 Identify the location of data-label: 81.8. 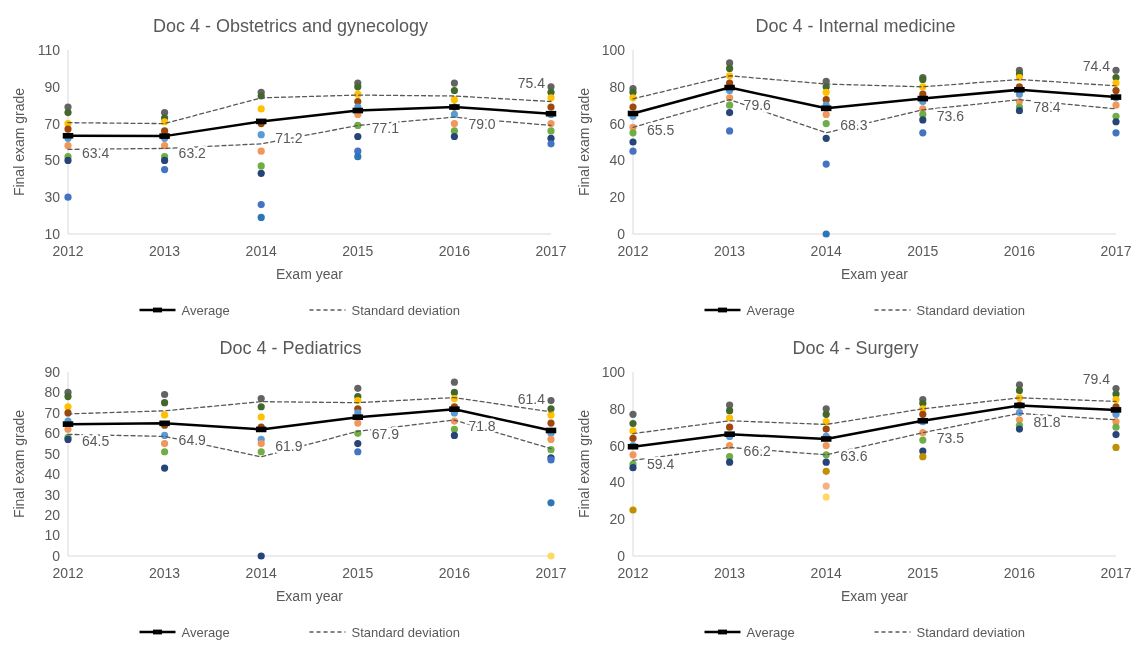
(1047, 422).